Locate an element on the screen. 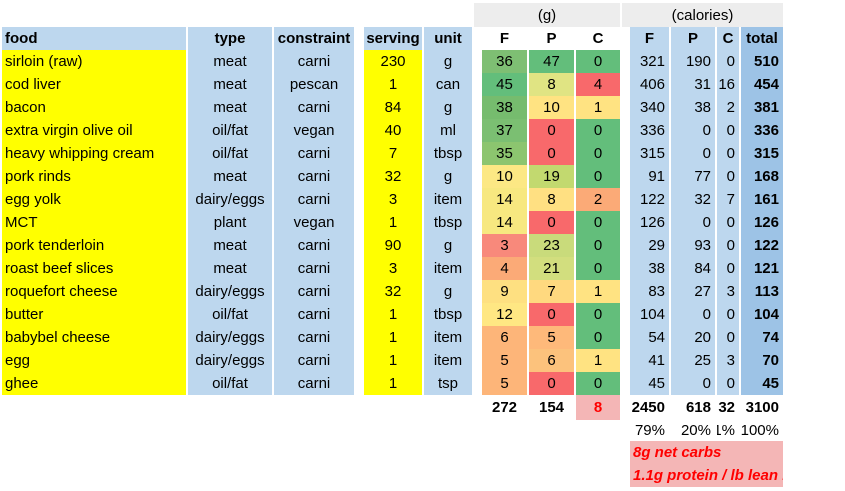  header-unit: unit is located at coordinates (448, 38).